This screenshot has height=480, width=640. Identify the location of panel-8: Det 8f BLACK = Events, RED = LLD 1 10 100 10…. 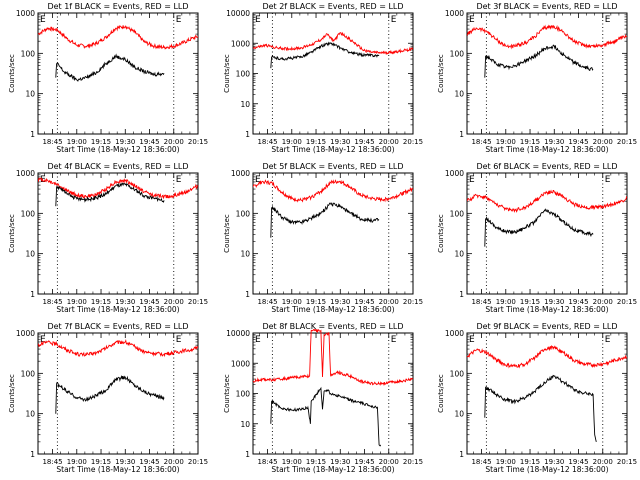
(323, 398).